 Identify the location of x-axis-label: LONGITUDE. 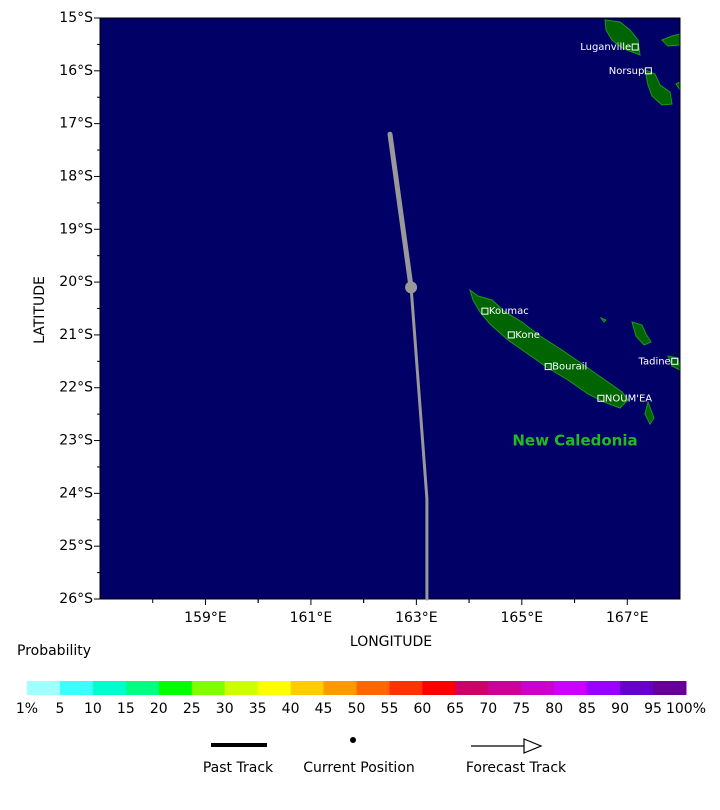
(391, 642).